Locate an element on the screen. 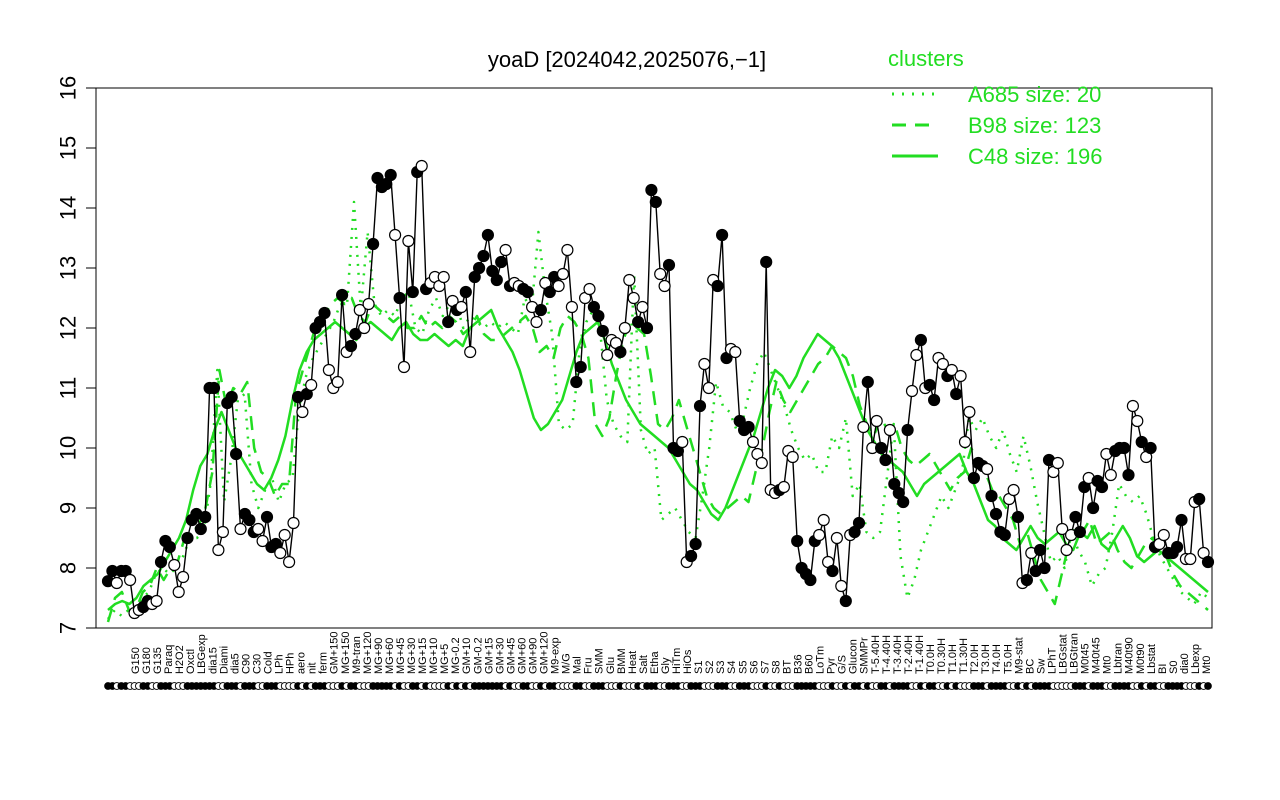 The width and height of the screenshot is (1280, 800). x-tick-label: Pyr is located at coordinates (832, 665).